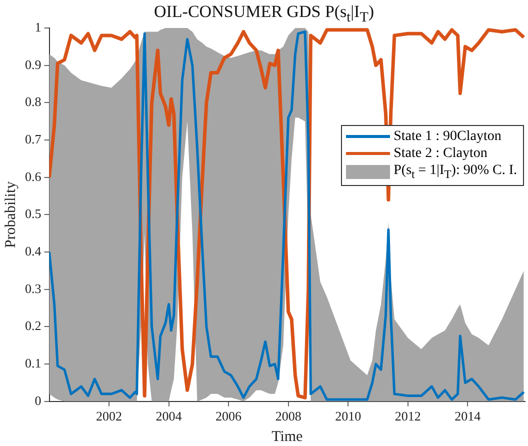 The image size is (528, 446). I want to click on legend-label: State 2 : Clayton, so click(441, 153).